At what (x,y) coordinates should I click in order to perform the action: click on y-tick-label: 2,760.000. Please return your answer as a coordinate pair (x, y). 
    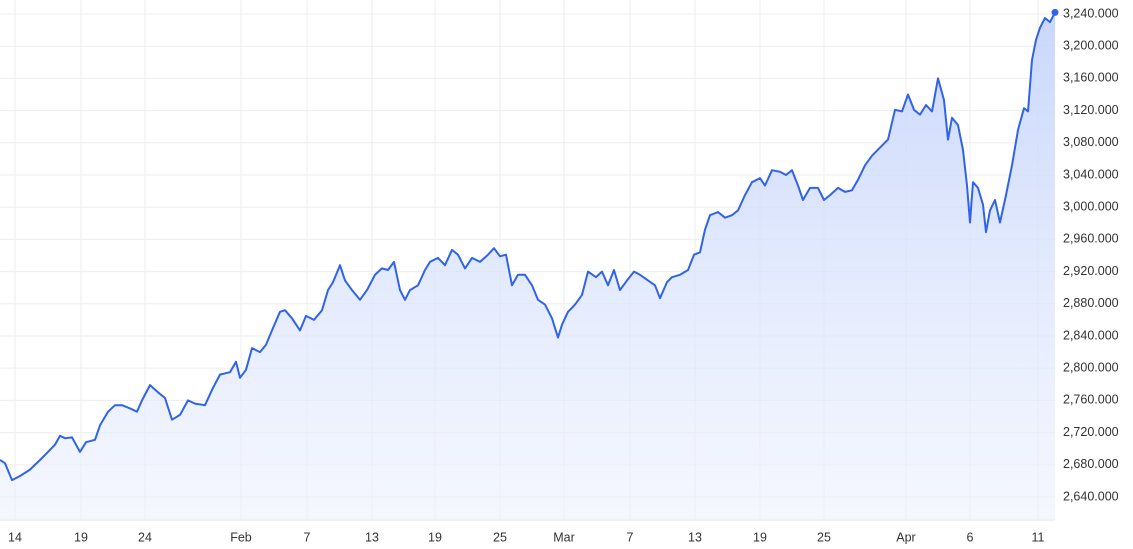
    Looking at the image, I should click on (1091, 400).